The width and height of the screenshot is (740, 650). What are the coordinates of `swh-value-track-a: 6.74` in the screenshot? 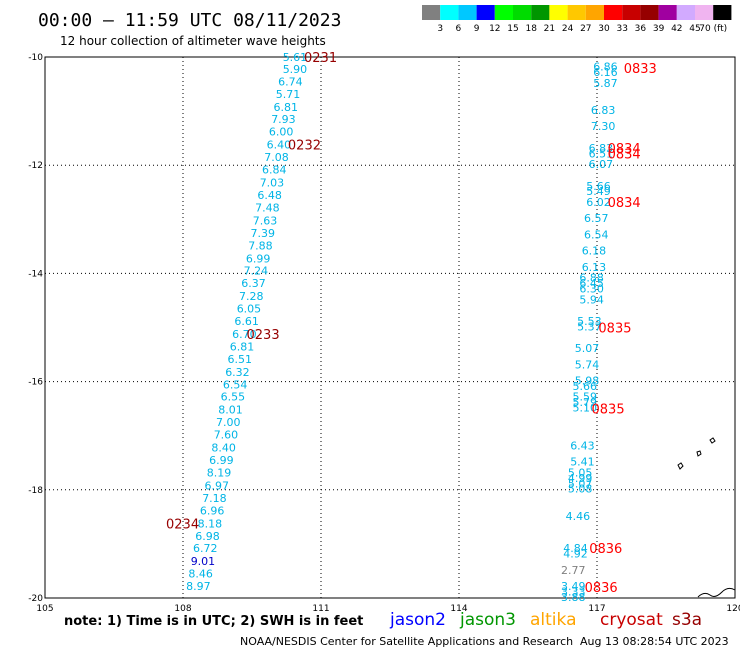 It's located at (290, 81).